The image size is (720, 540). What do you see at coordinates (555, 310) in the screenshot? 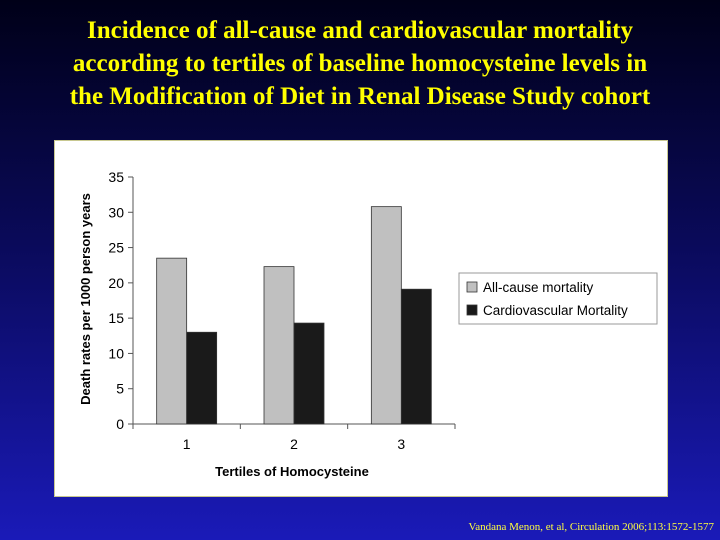
I see `legend-label: Cardiovascular Mortality` at bounding box center [555, 310].